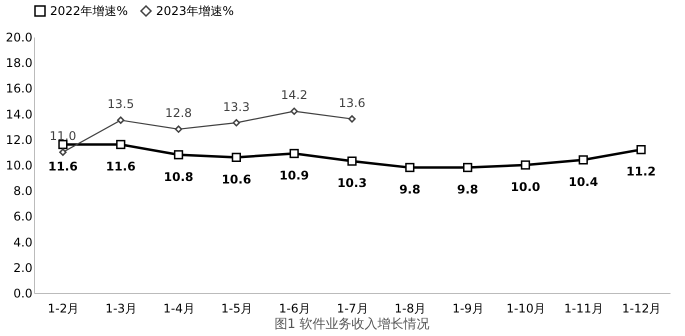 The width and height of the screenshot is (685, 336). Describe the element at coordinates (352, 309) in the screenshot. I see `x-tick-label: 1-7月` at that location.